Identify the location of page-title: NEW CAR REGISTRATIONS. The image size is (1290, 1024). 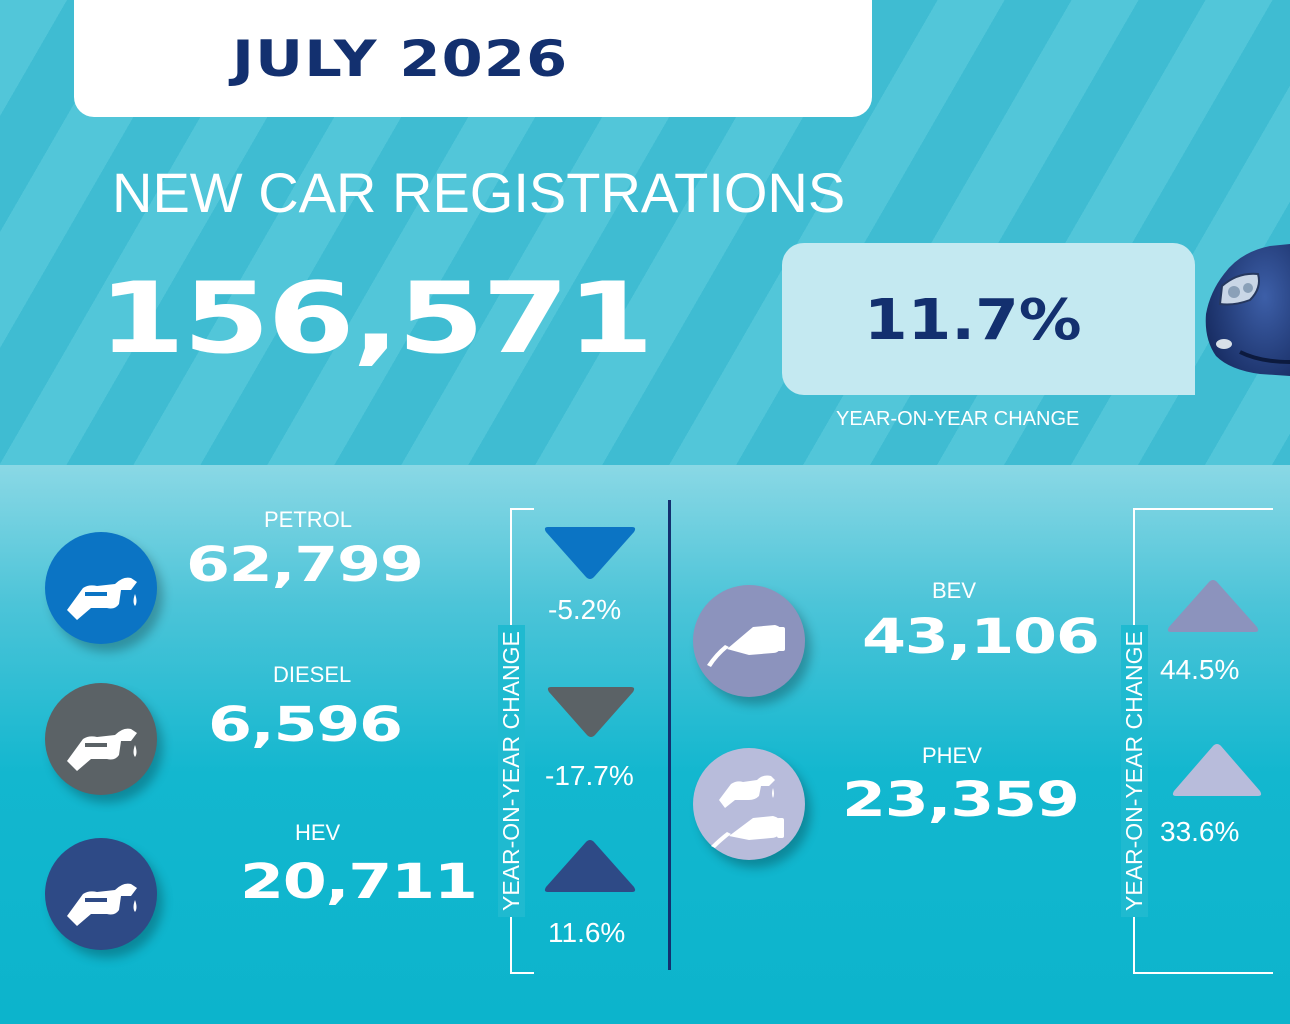
(479, 192).